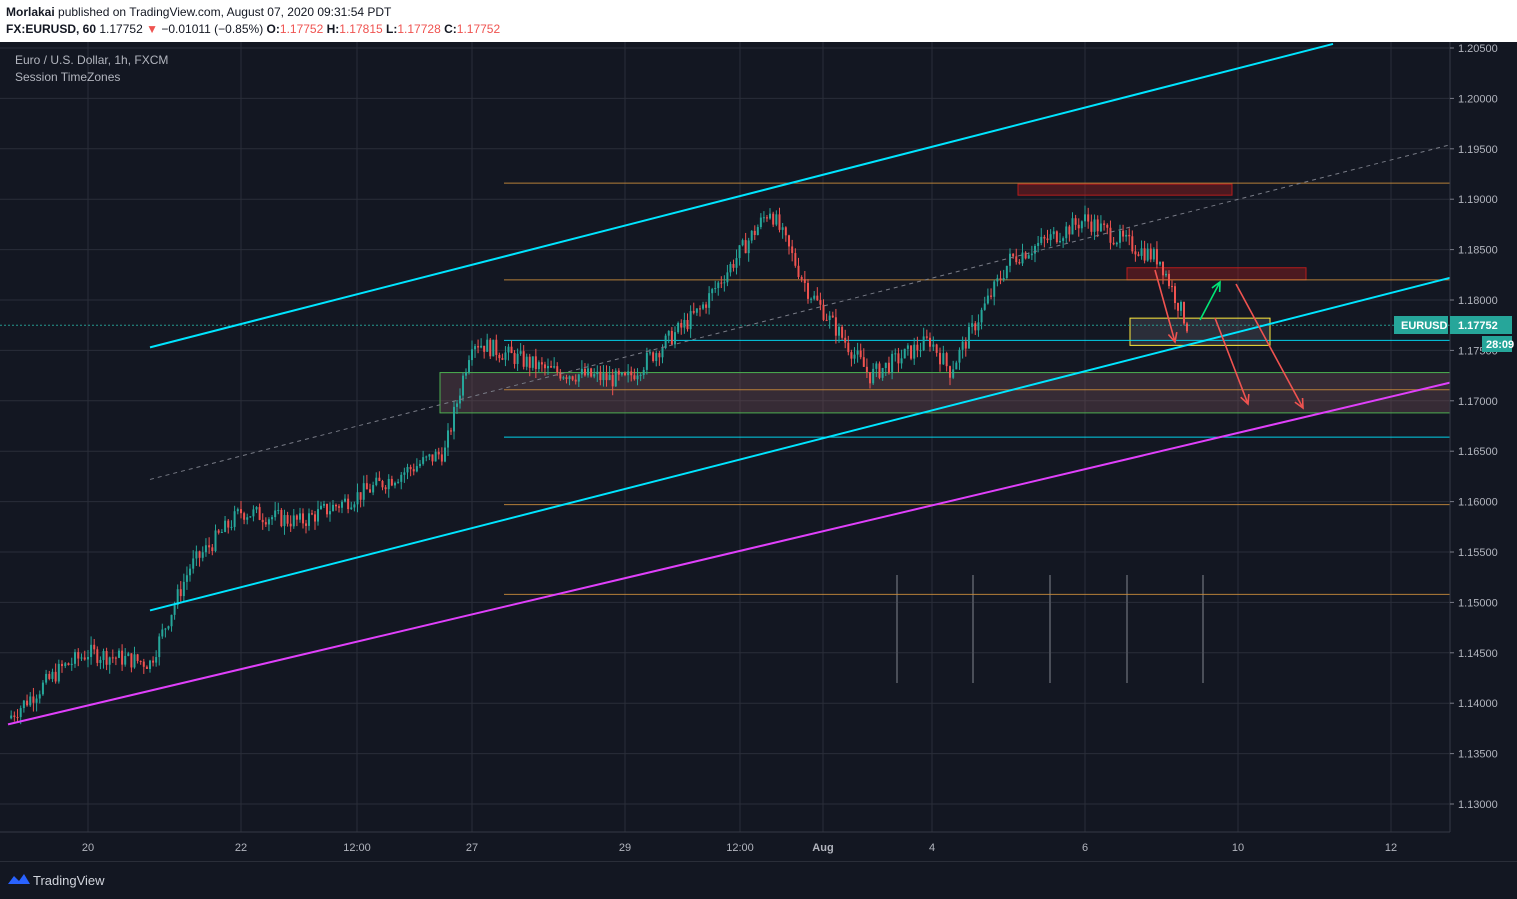 This screenshot has height=899, width=1517. What do you see at coordinates (1299, 403) in the screenshot?
I see `arrow-down-3-head` at bounding box center [1299, 403].